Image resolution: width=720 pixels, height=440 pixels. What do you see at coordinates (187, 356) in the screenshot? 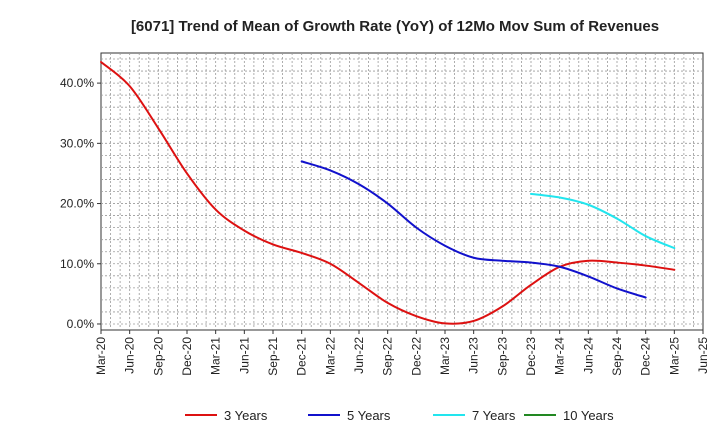
I see `x-tick-label: Dec-20` at bounding box center [187, 356].